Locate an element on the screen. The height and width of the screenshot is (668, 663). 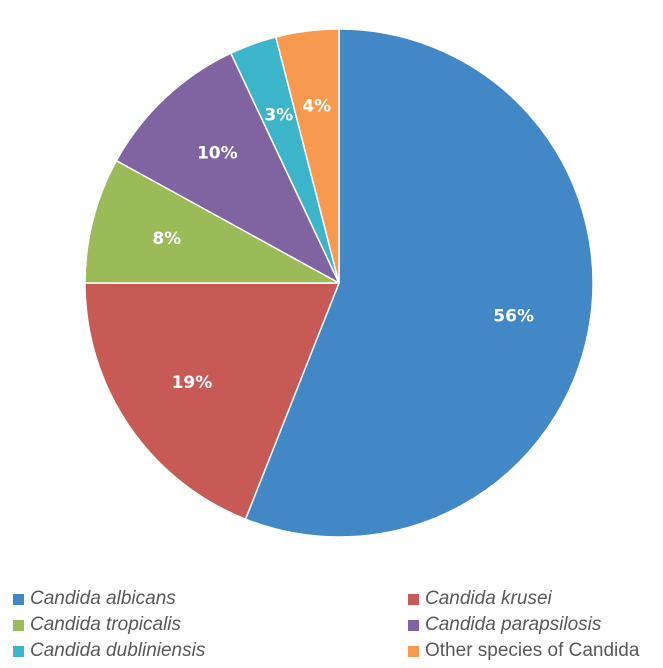
legend-label: Candida krusei is located at coordinates (488, 598).